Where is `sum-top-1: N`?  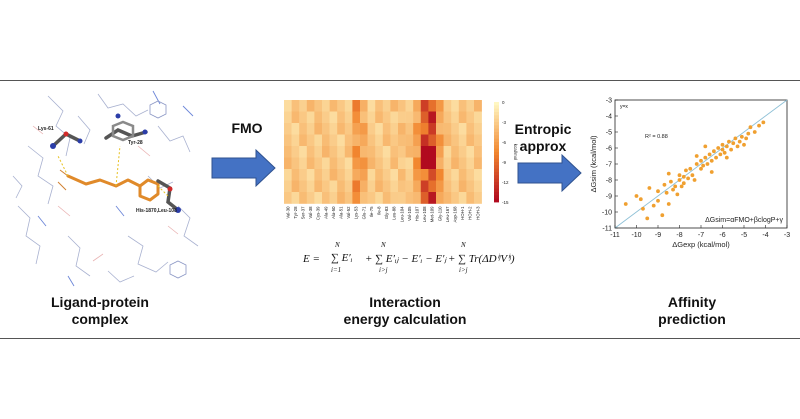
sum-top-1: N is located at coordinates (337, 245).